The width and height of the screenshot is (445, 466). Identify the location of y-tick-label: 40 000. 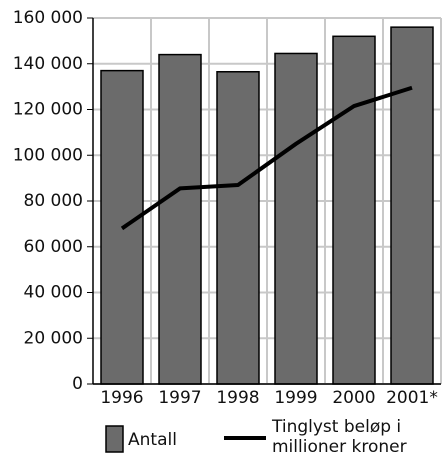
(53, 293).